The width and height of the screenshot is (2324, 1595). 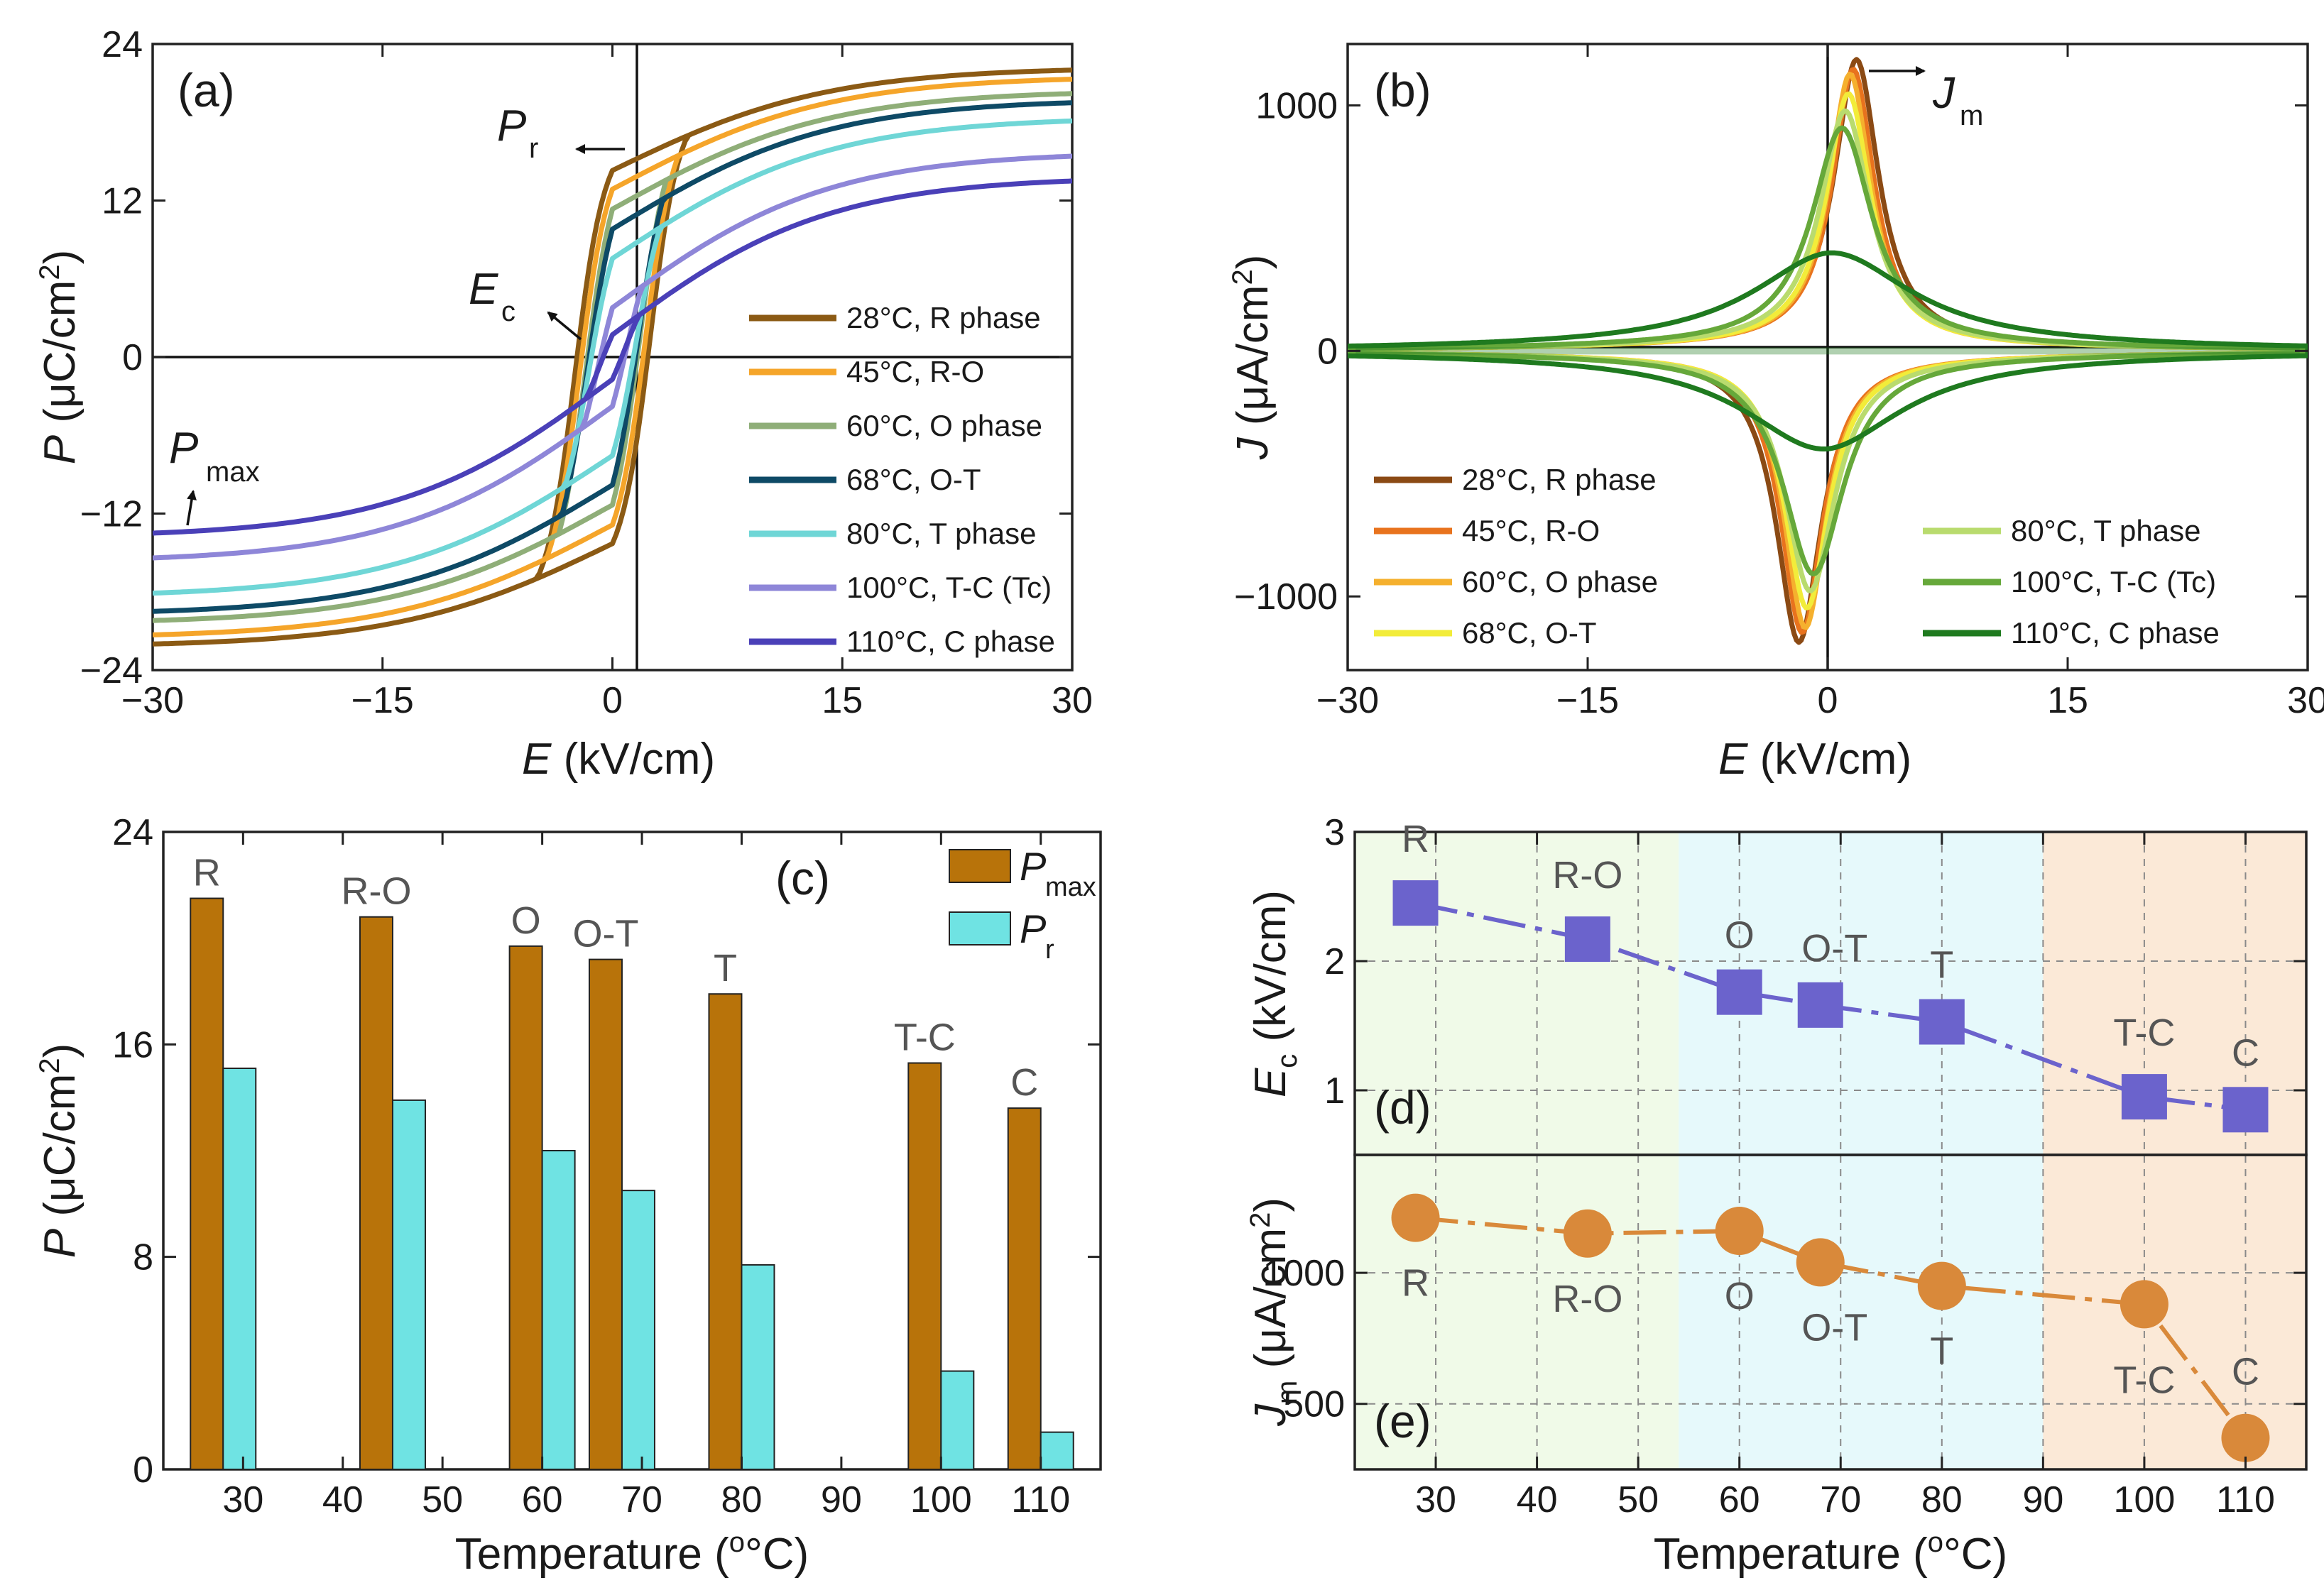 I want to click on c-xtick-label: 70, so click(x=641, y=1500).